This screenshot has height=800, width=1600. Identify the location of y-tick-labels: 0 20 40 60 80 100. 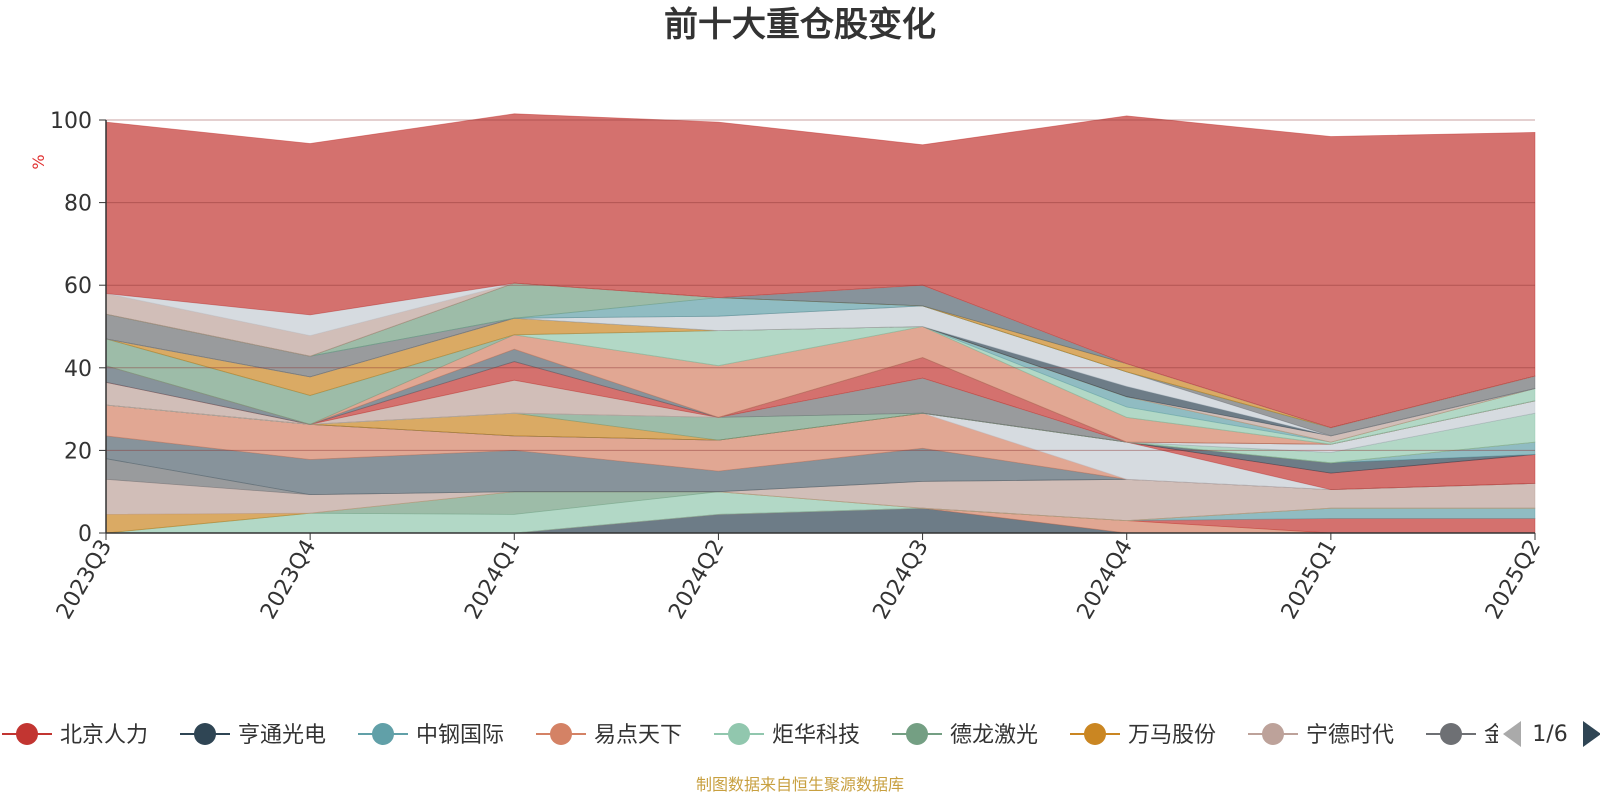
(71, 328).